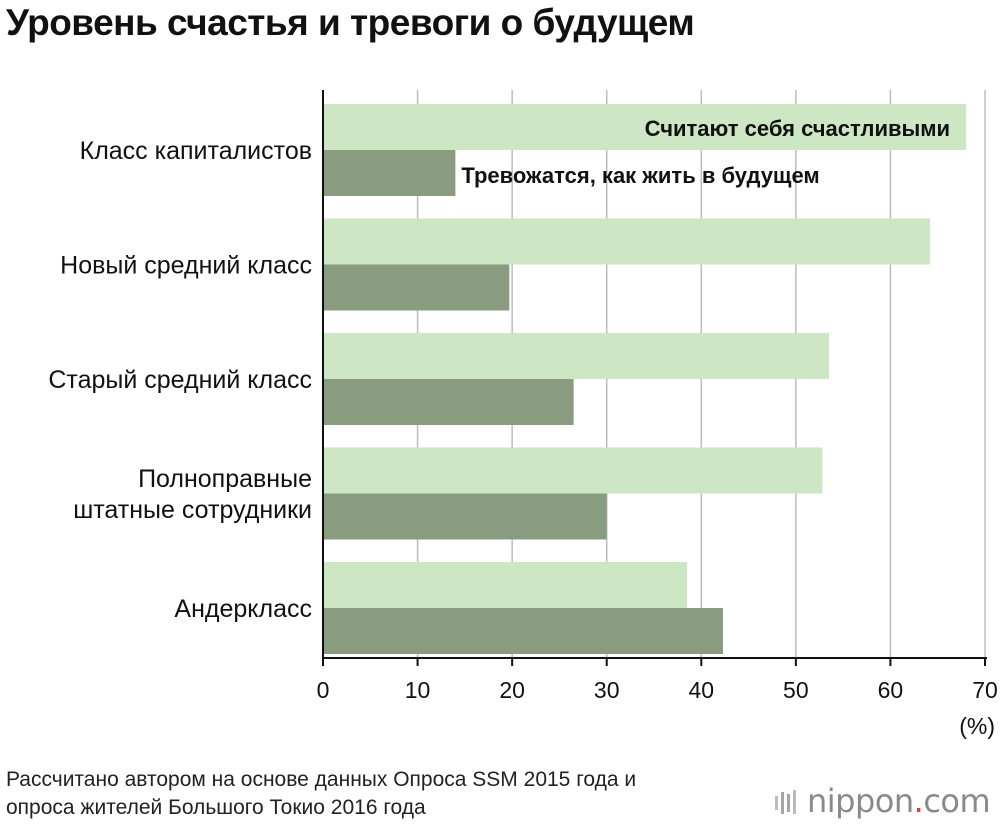 The width and height of the screenshot is (1000, 824). What do you see at coordinates (186, 266) in the screenshot?
I see `category-label: Новый средний класс` at bounding box center [186, 266].